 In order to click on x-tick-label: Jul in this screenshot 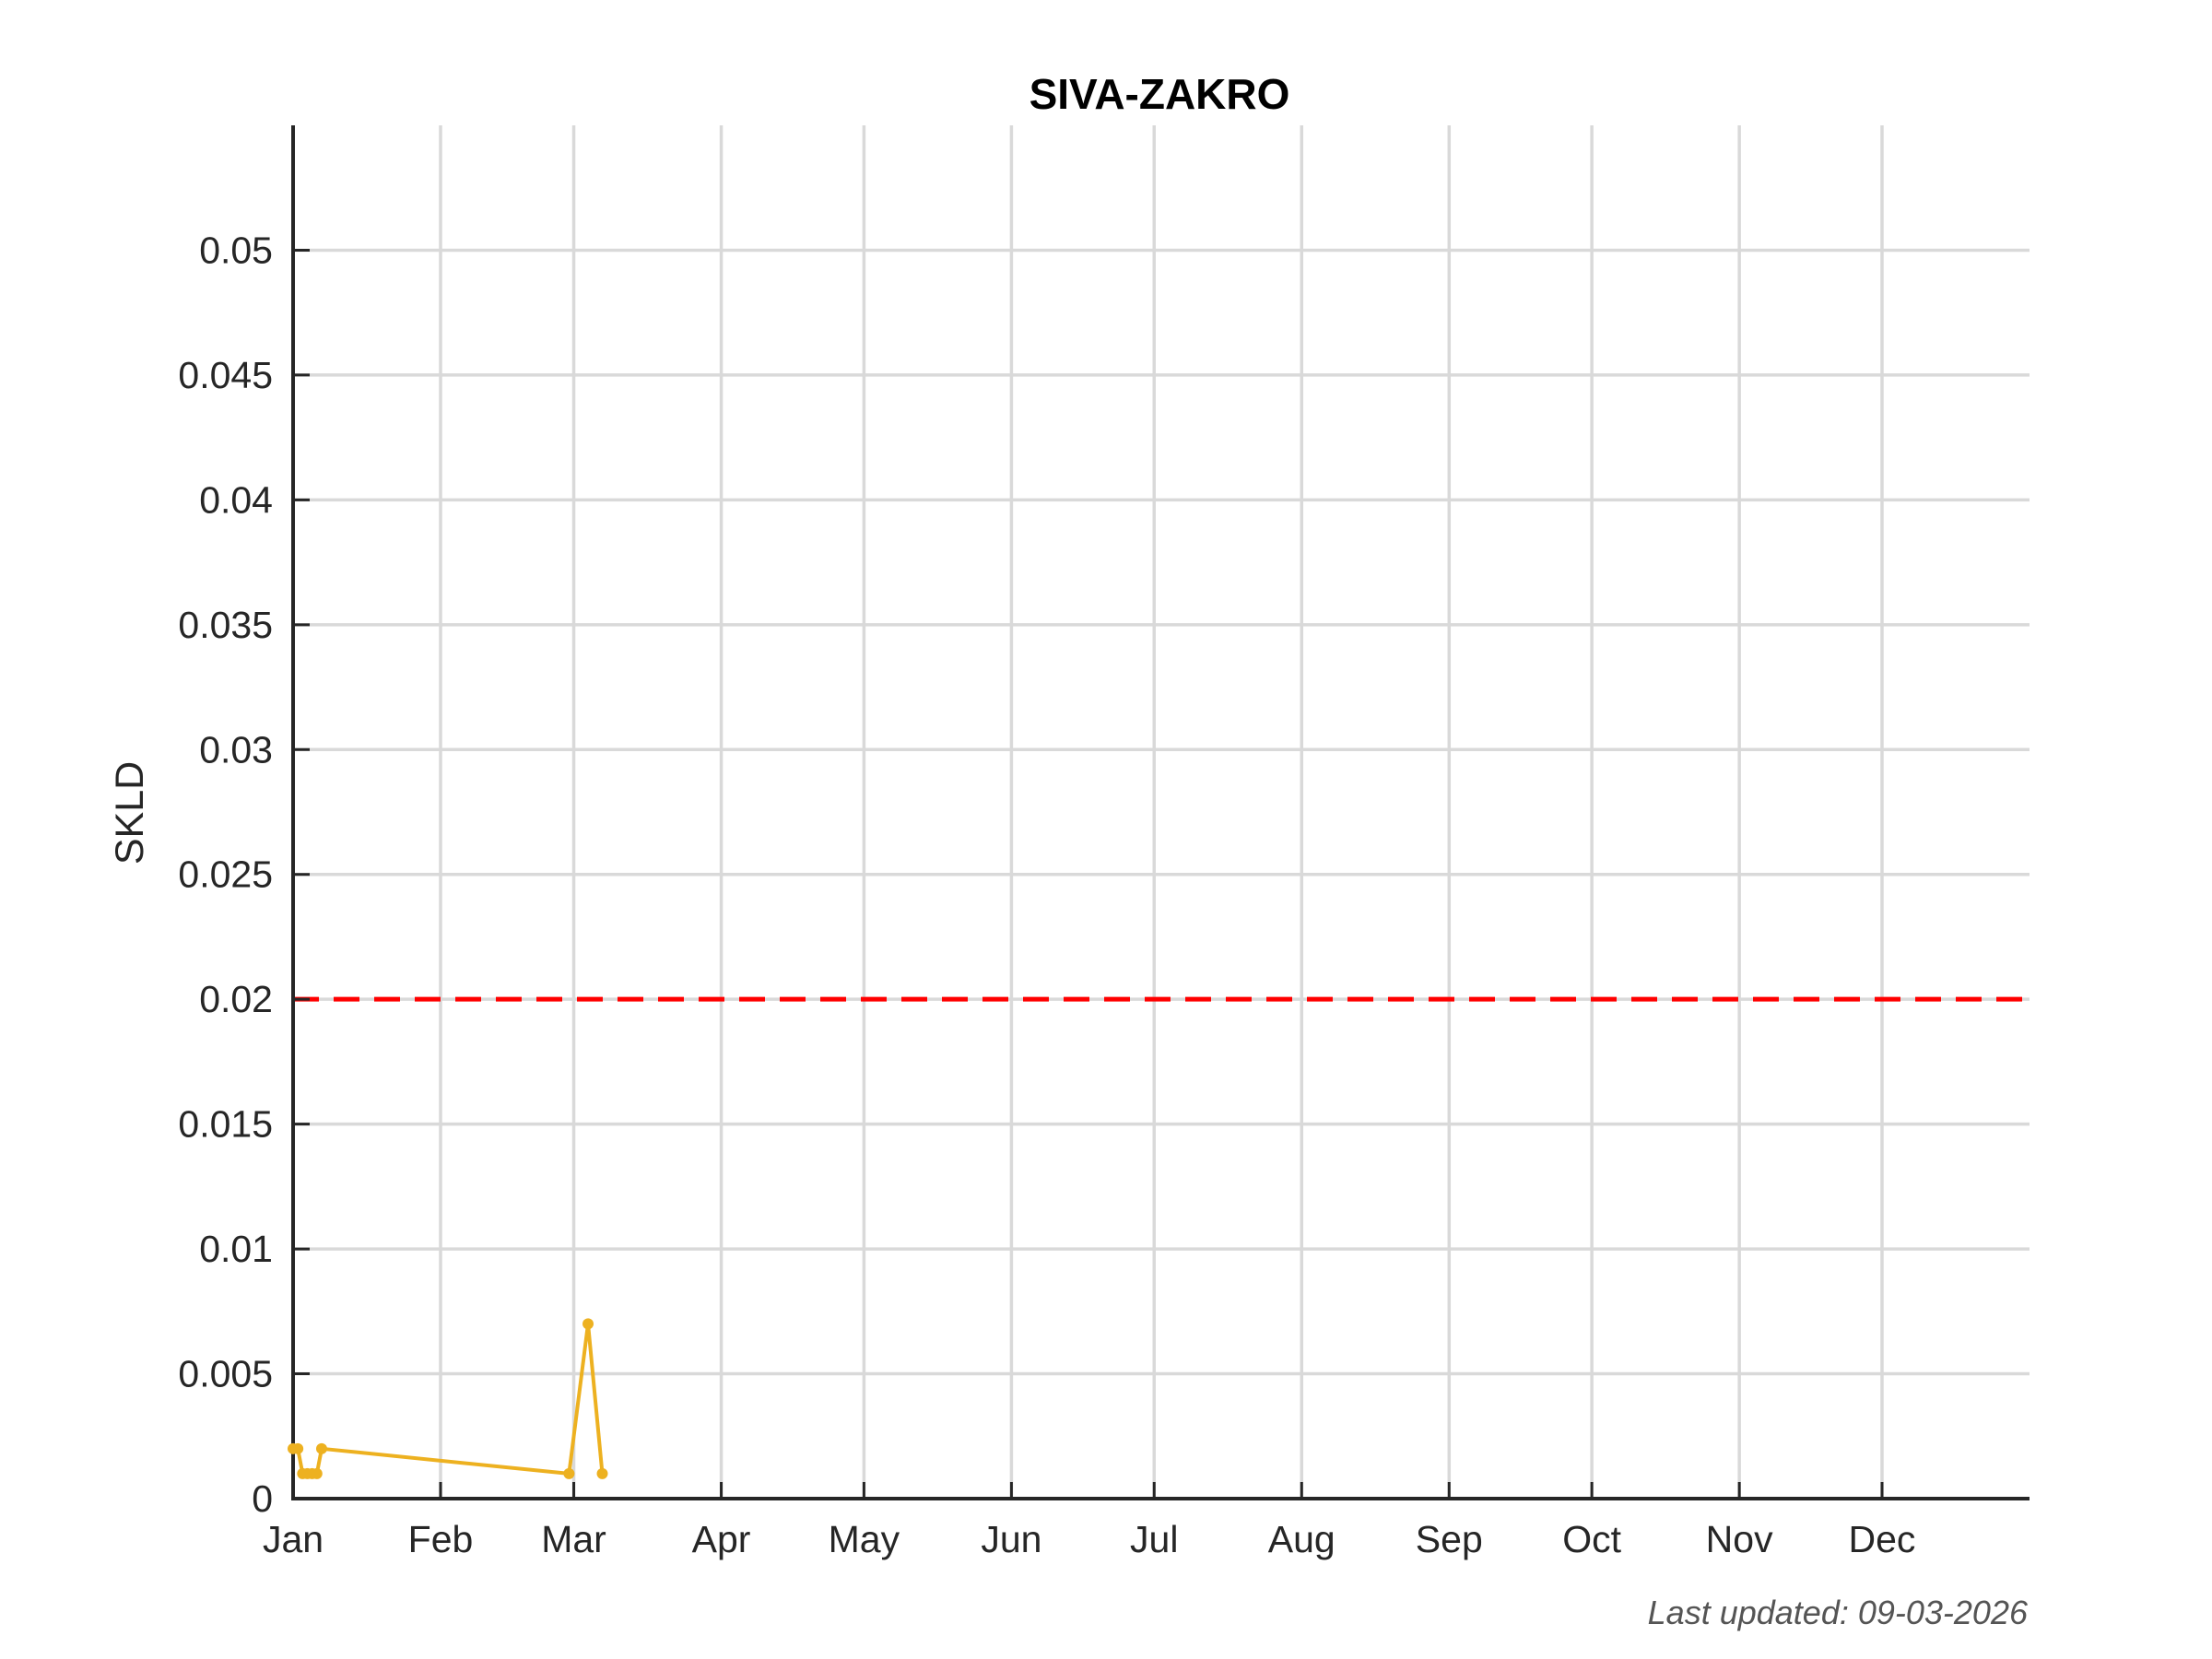, I will do `click(1154, 1539)`.